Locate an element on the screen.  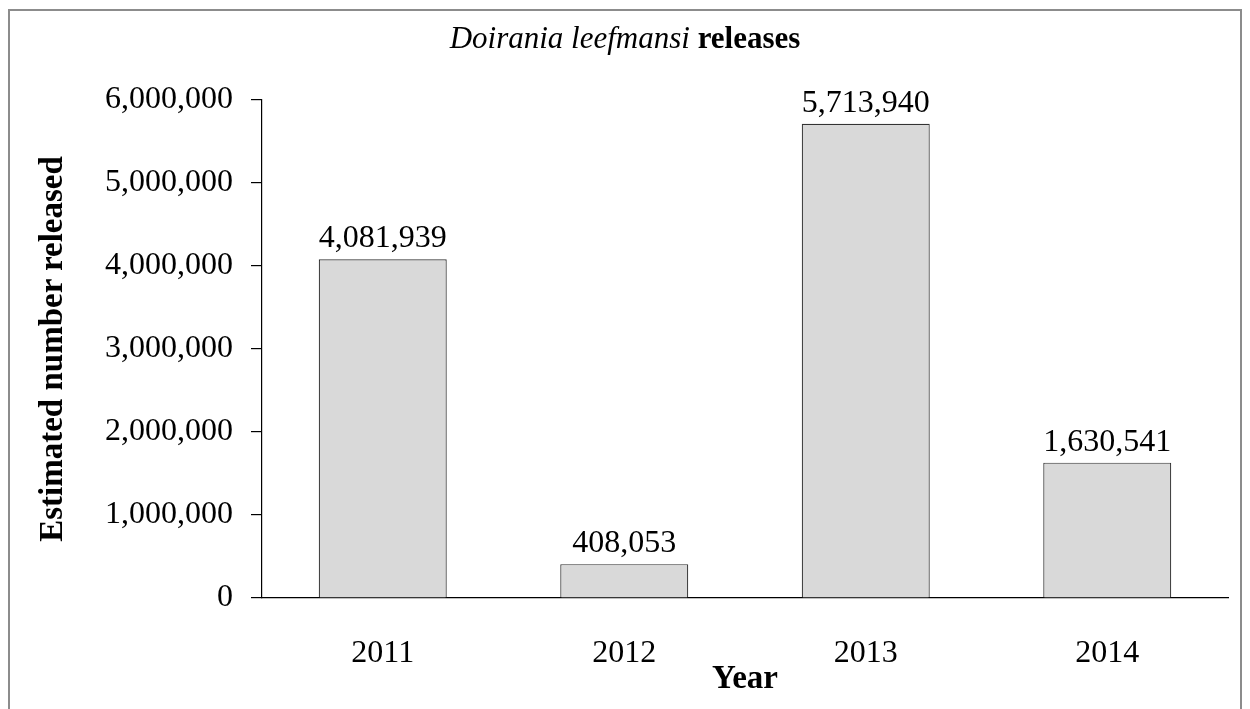
y-tick-label: 3,000,000 is located at coordinates (169, 346).